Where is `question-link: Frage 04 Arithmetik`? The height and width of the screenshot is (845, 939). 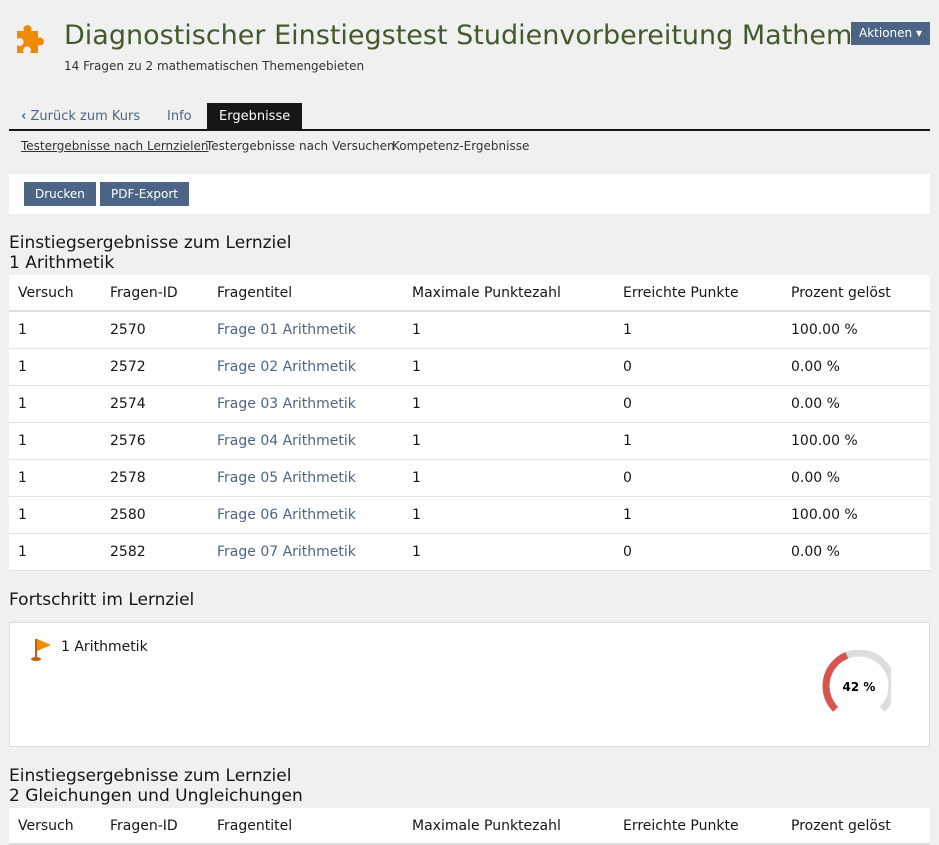
question-link: Frage 04 Arithmetik is located at coordinates (286, 441).